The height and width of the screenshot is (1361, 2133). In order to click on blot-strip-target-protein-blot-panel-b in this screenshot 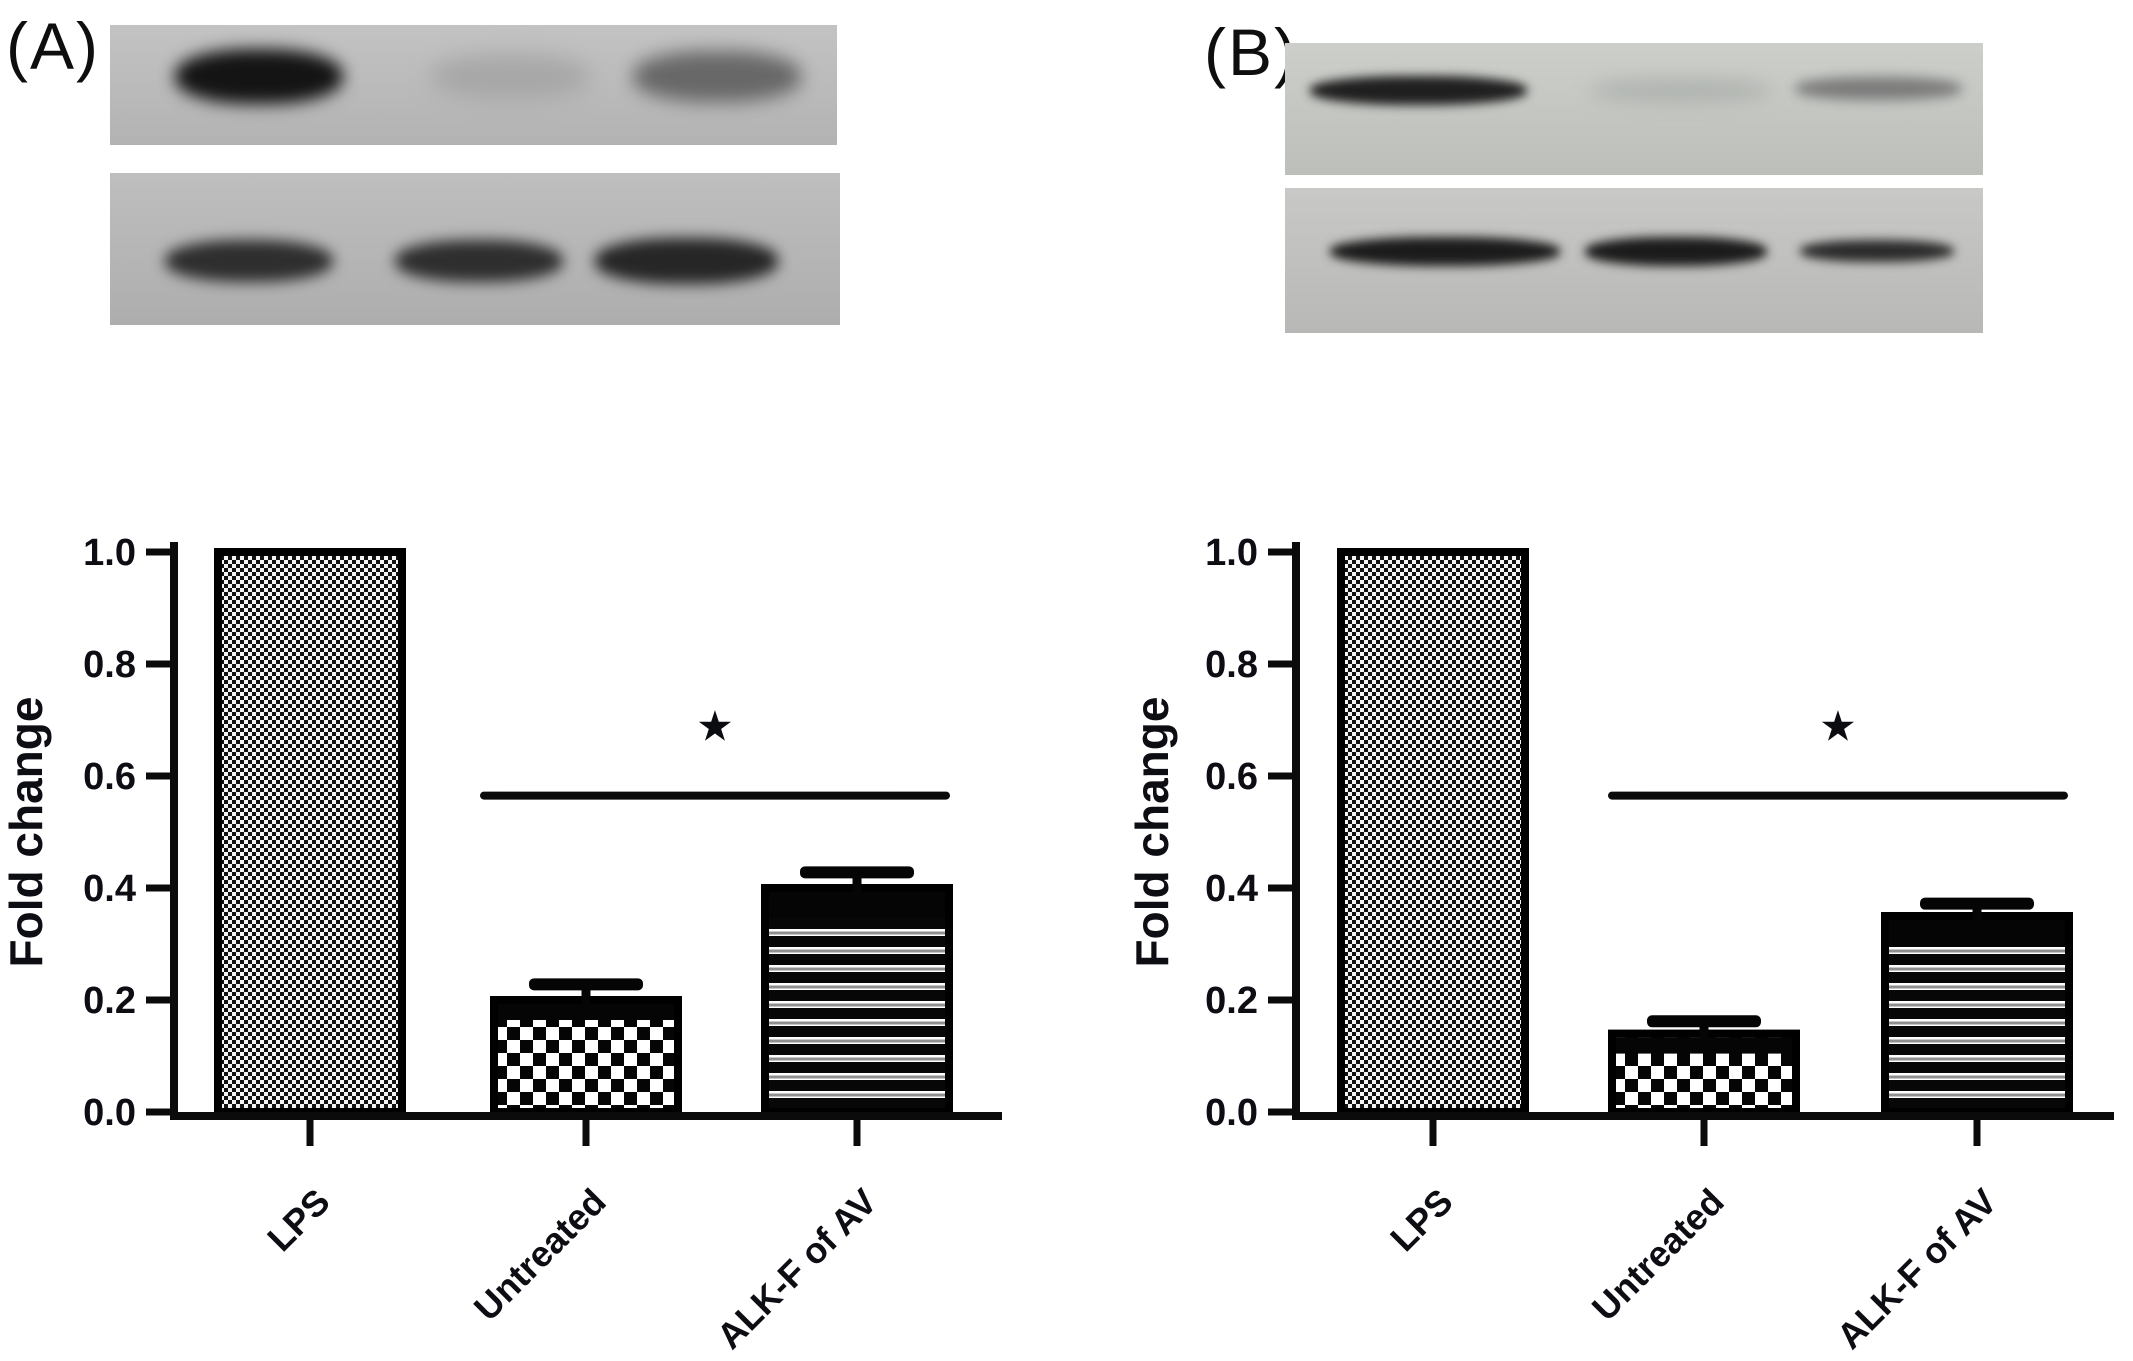, I will do `click(1634, 109)`.